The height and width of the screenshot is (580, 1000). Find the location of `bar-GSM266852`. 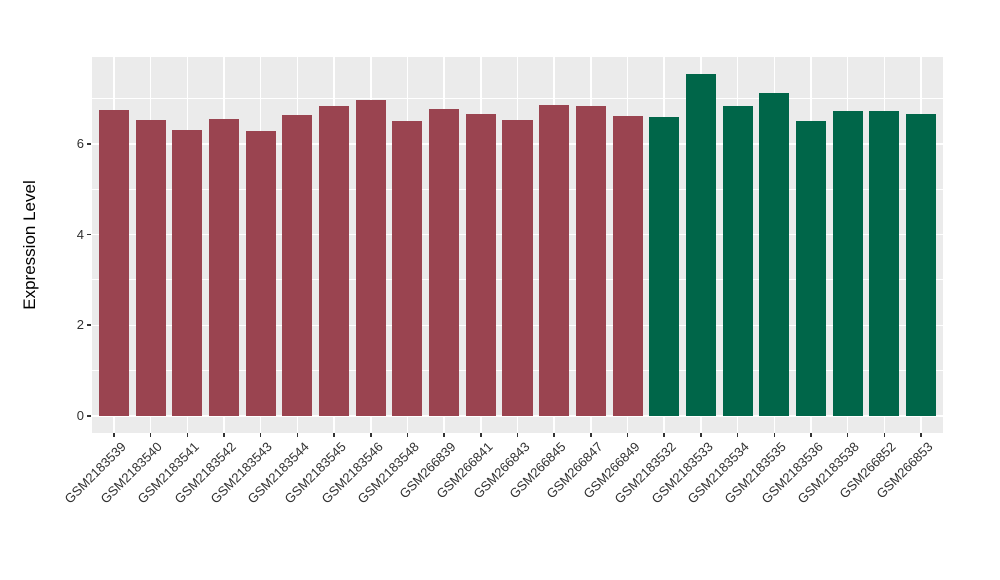

bar-GSM266852 is located at coordinates (884, 263).